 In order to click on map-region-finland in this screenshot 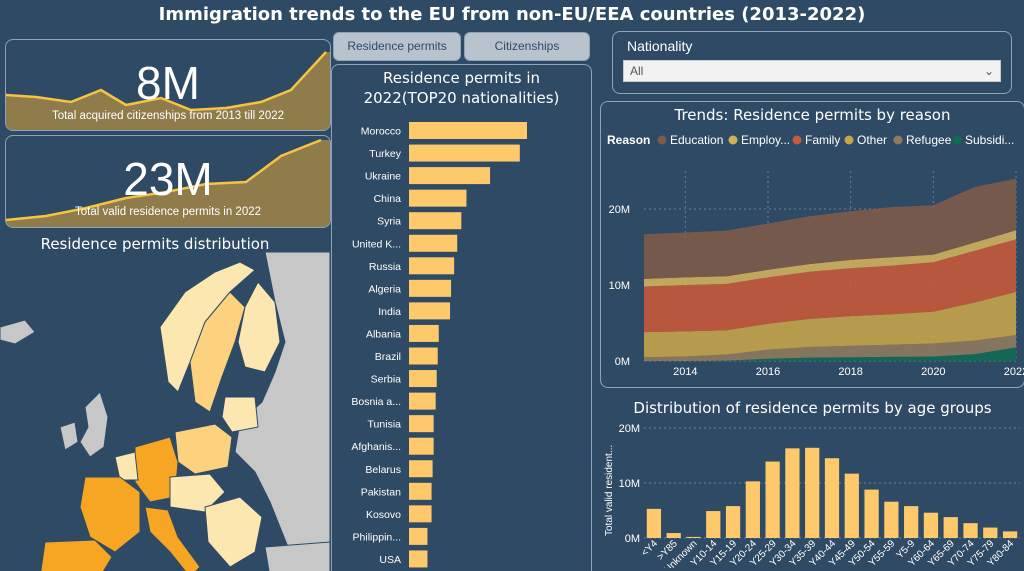, I will do `click(259, 327)`.